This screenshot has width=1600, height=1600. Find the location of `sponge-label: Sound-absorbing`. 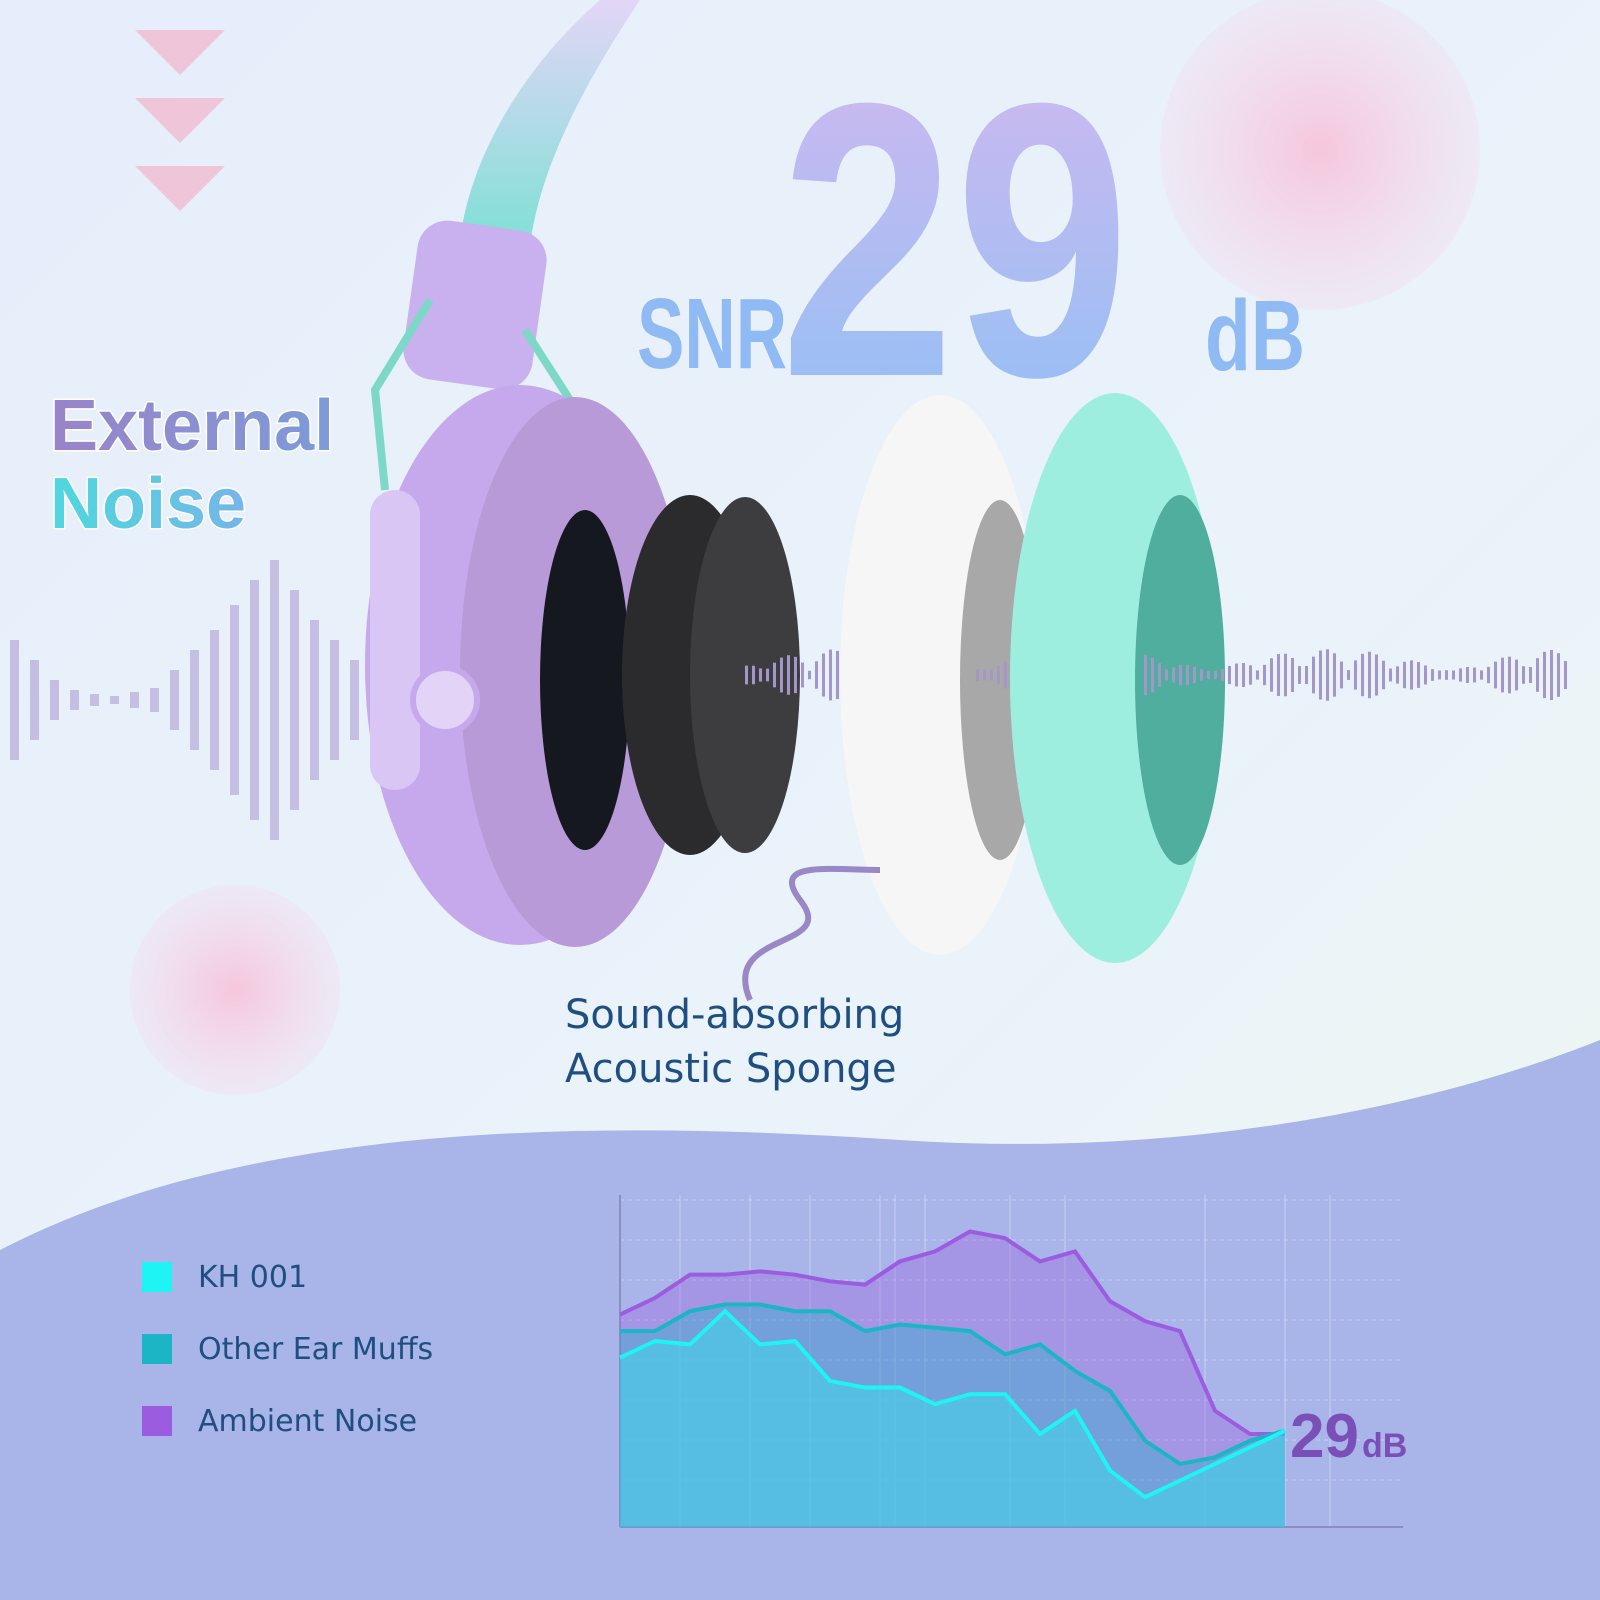

sponge-label: Sound-absorbing is located at coordinates (734, 1015).